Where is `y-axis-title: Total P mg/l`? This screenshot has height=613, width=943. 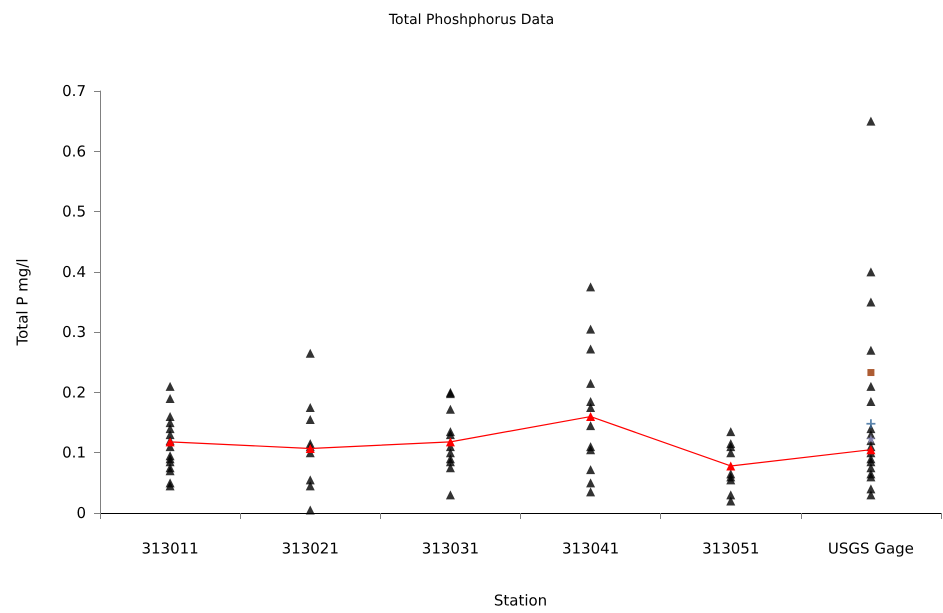 y-axis-title: Total P mg/l is located at coordinates (23, 302).